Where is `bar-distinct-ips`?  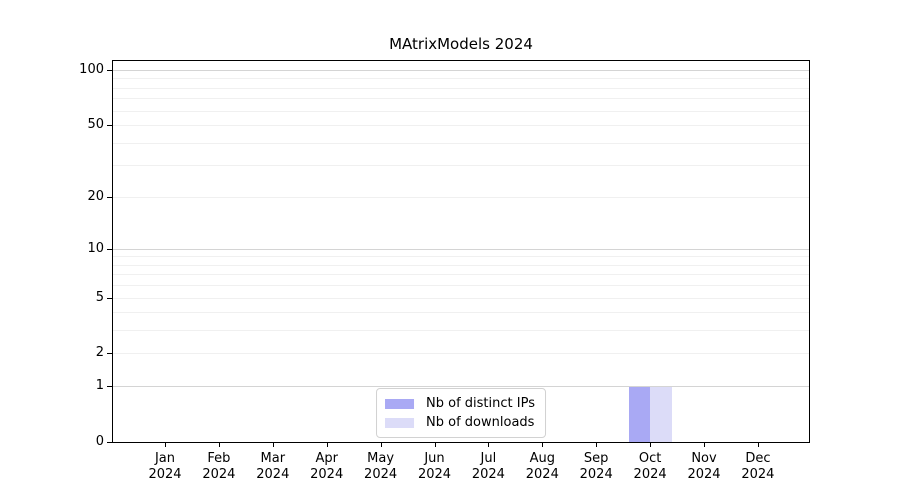
bar-distinct-ips is located at coordinates (639, 414).